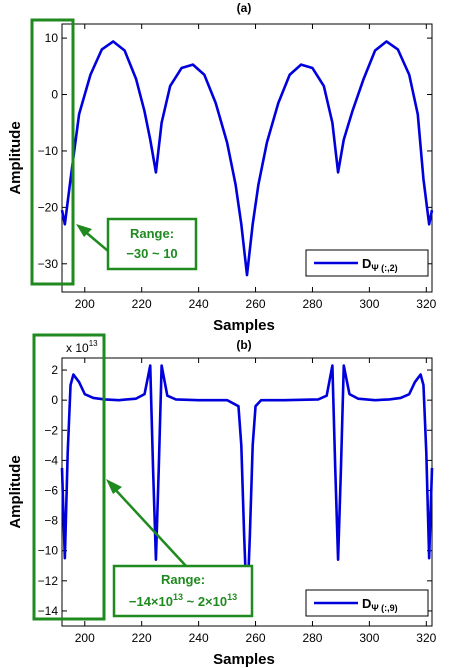 The width and height of the screenshot is (474, 668). I want to click on panel-a-x-tick-label: 280, so click(312, 304).